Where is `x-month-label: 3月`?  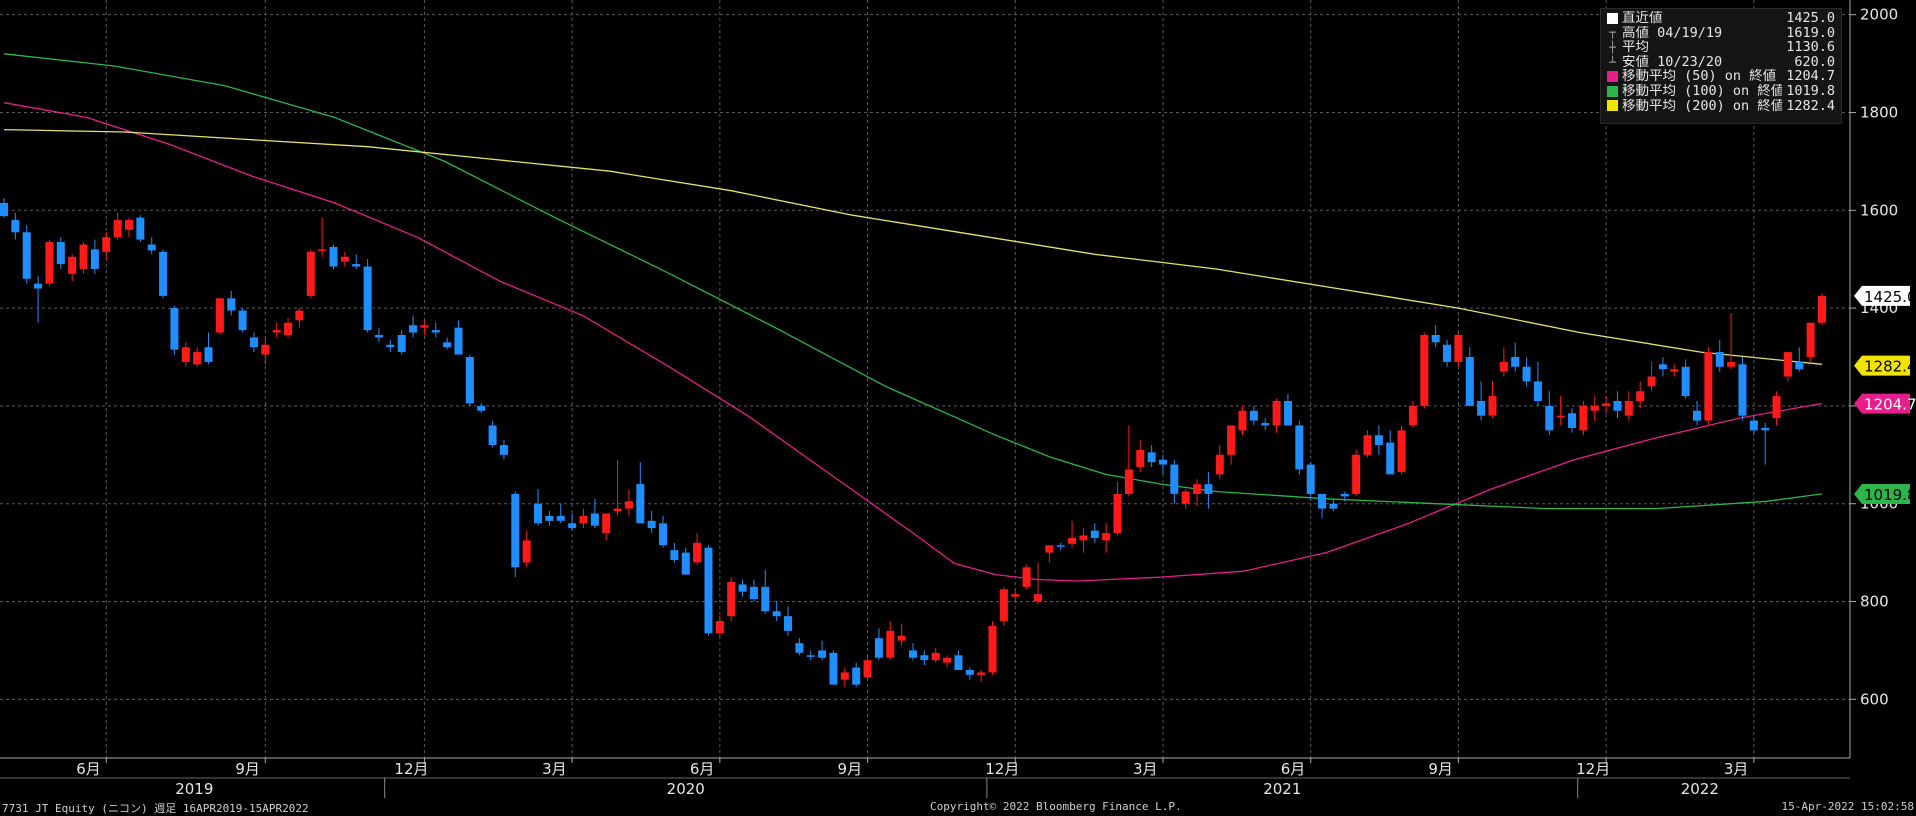 x-month-label: 3月 is located at coordinates (1145, 769).